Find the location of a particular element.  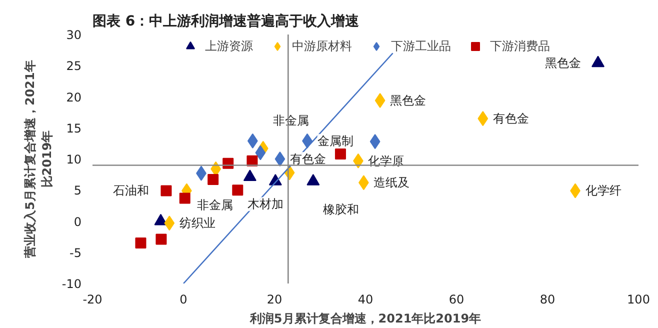

x-tick-label: 0 is located at coordinates (184, 299).